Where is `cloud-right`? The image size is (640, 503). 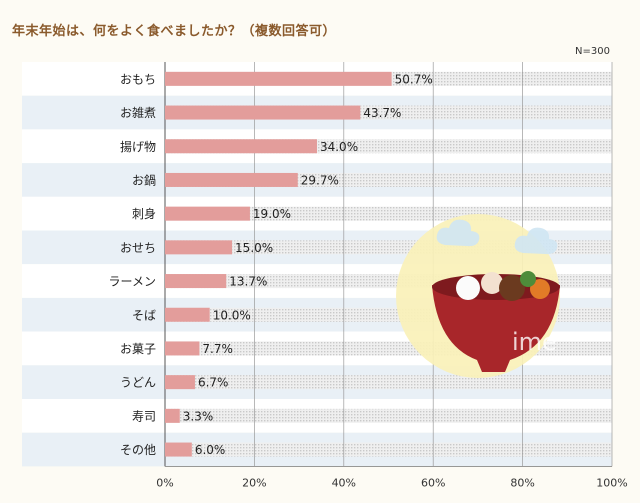
cloud-right is located at coordinates (536, 241).